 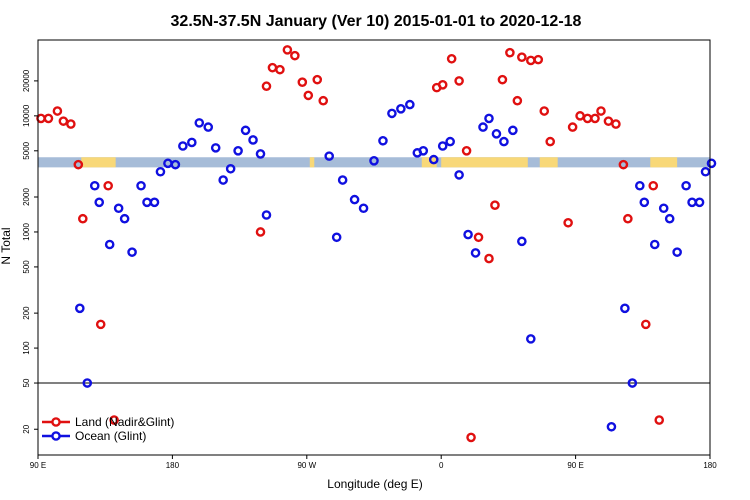 What do you see at coordinates (306, 465) in the screenshot?
I see `x-tick-label: 90 W` at bounding box center [306, 465].